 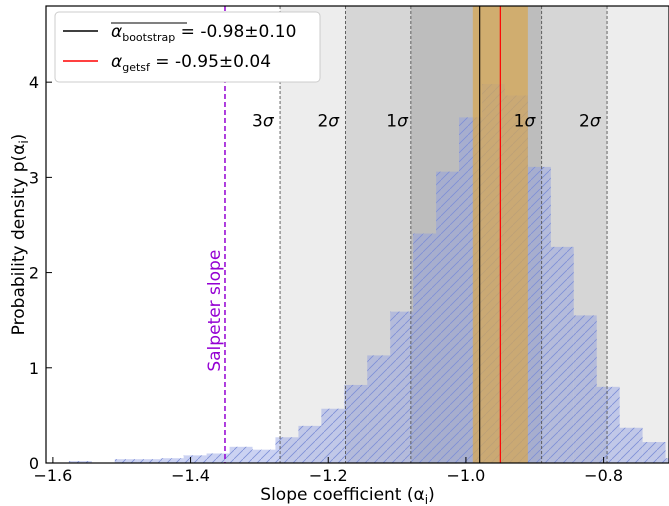 I want to click on y-axis: 0 1 2 3 4 Probability density p(αi), so click(x=30, y=273).